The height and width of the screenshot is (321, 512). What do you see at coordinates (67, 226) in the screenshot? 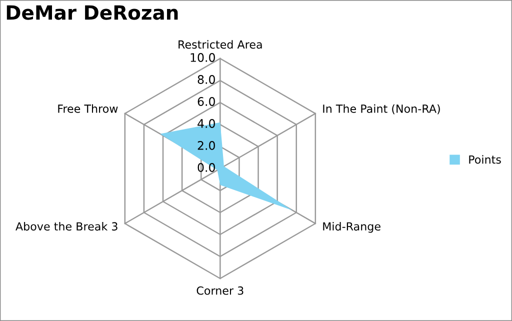
I see `spoke-label: Above the Break 3` at bounding box center [67, 226].